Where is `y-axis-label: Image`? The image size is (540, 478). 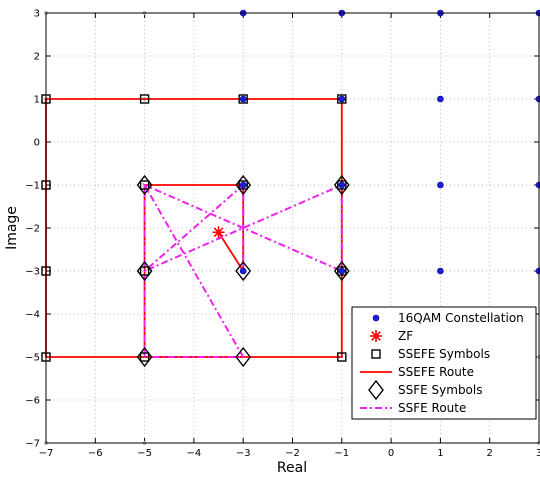
y-axis-label: Image is located at coordinates (12, 228).